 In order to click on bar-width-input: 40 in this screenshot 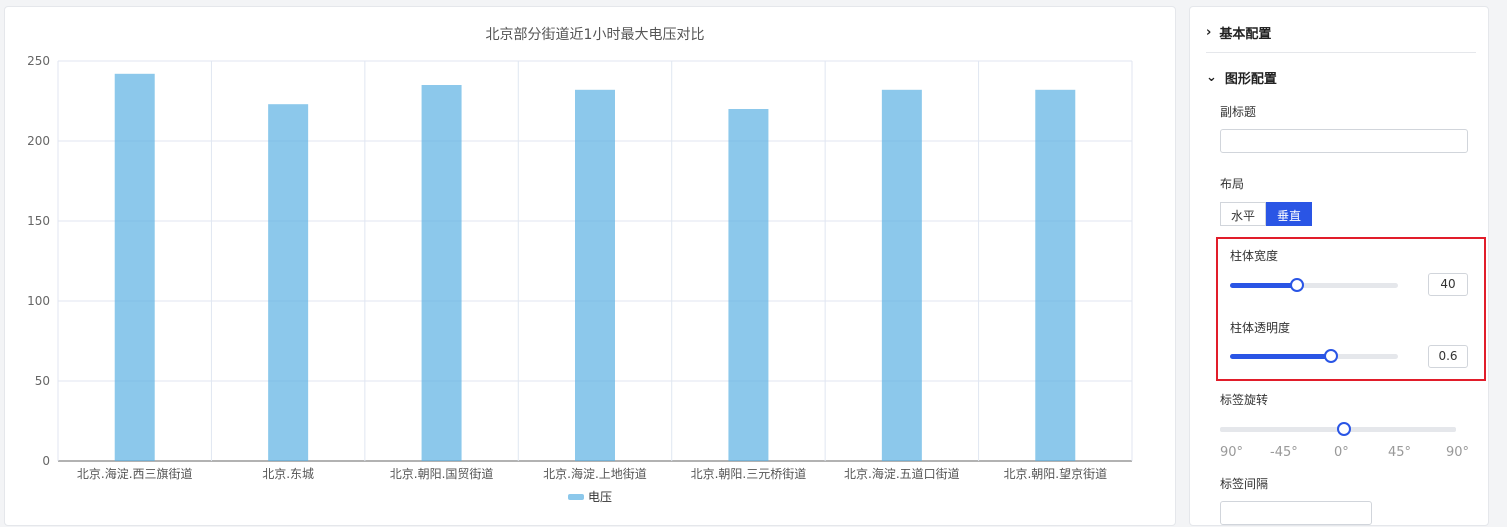, I will do `click(1448, 284)`.